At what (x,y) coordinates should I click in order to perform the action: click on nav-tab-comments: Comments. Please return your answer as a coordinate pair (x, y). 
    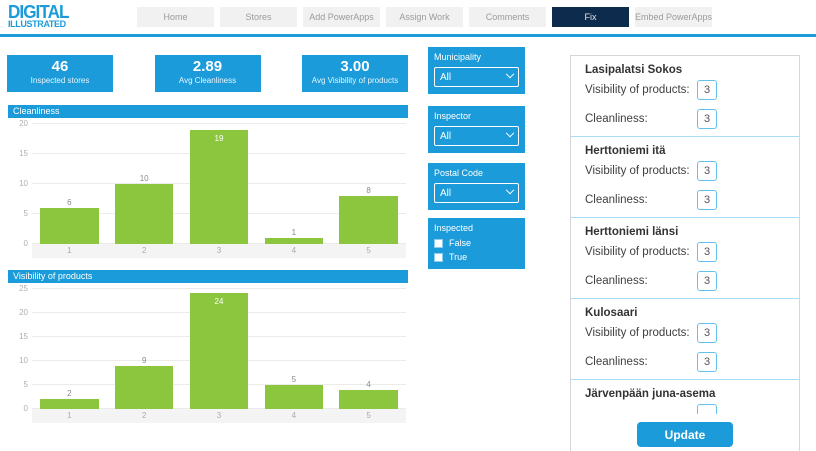
    Looking at the image, I should click on (507, 17).